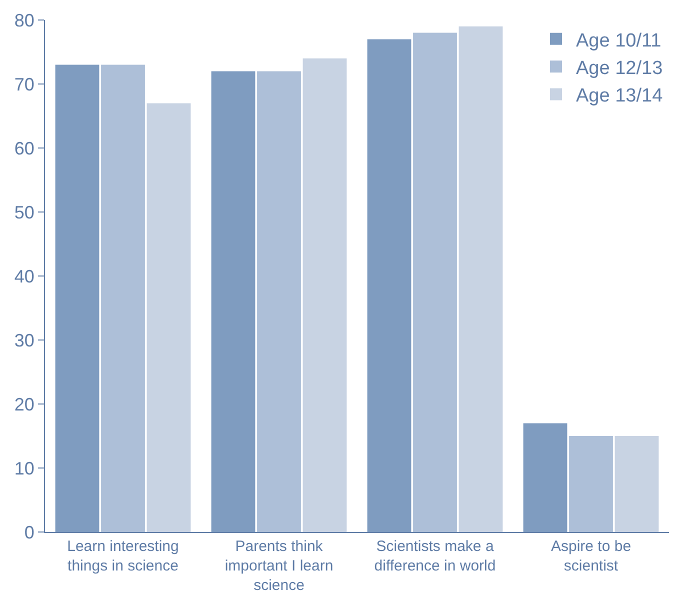 The height and width of the screenshot is (604, 679). What do you see at coordinates (29, 532) in the screenshot?
I see `y-tick-label: 0` at bounding box center [29, 532].